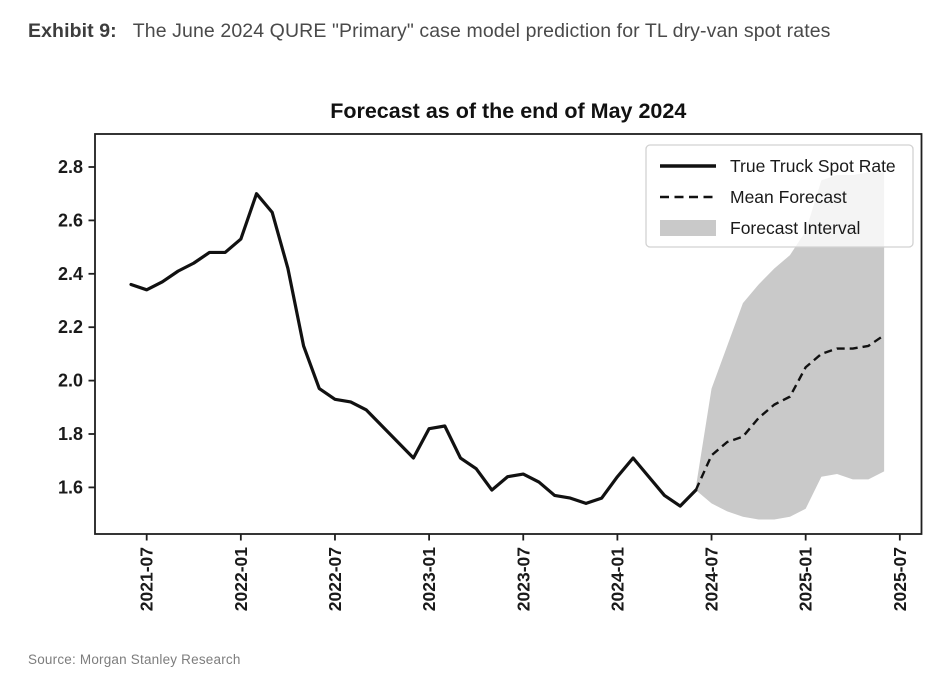  Describe the element at coordinates (806, 579) in the screenshot. I see `x-tick-label: 2025-01` at that location.